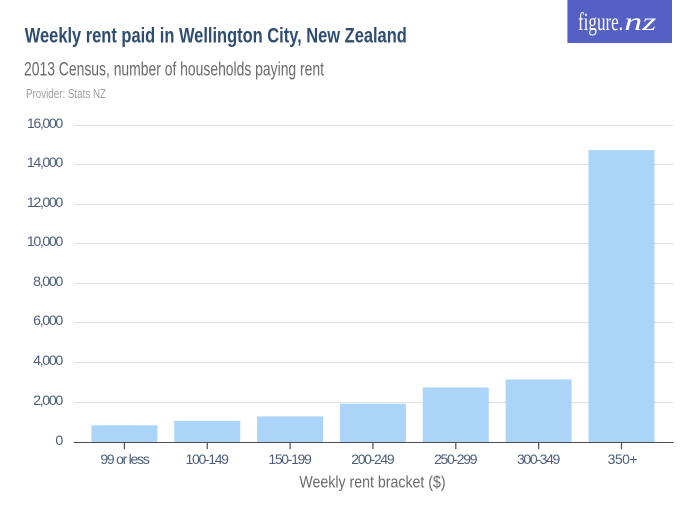  I want to click on svg-text: Weekly rent bracket ($), so click(372, 483).